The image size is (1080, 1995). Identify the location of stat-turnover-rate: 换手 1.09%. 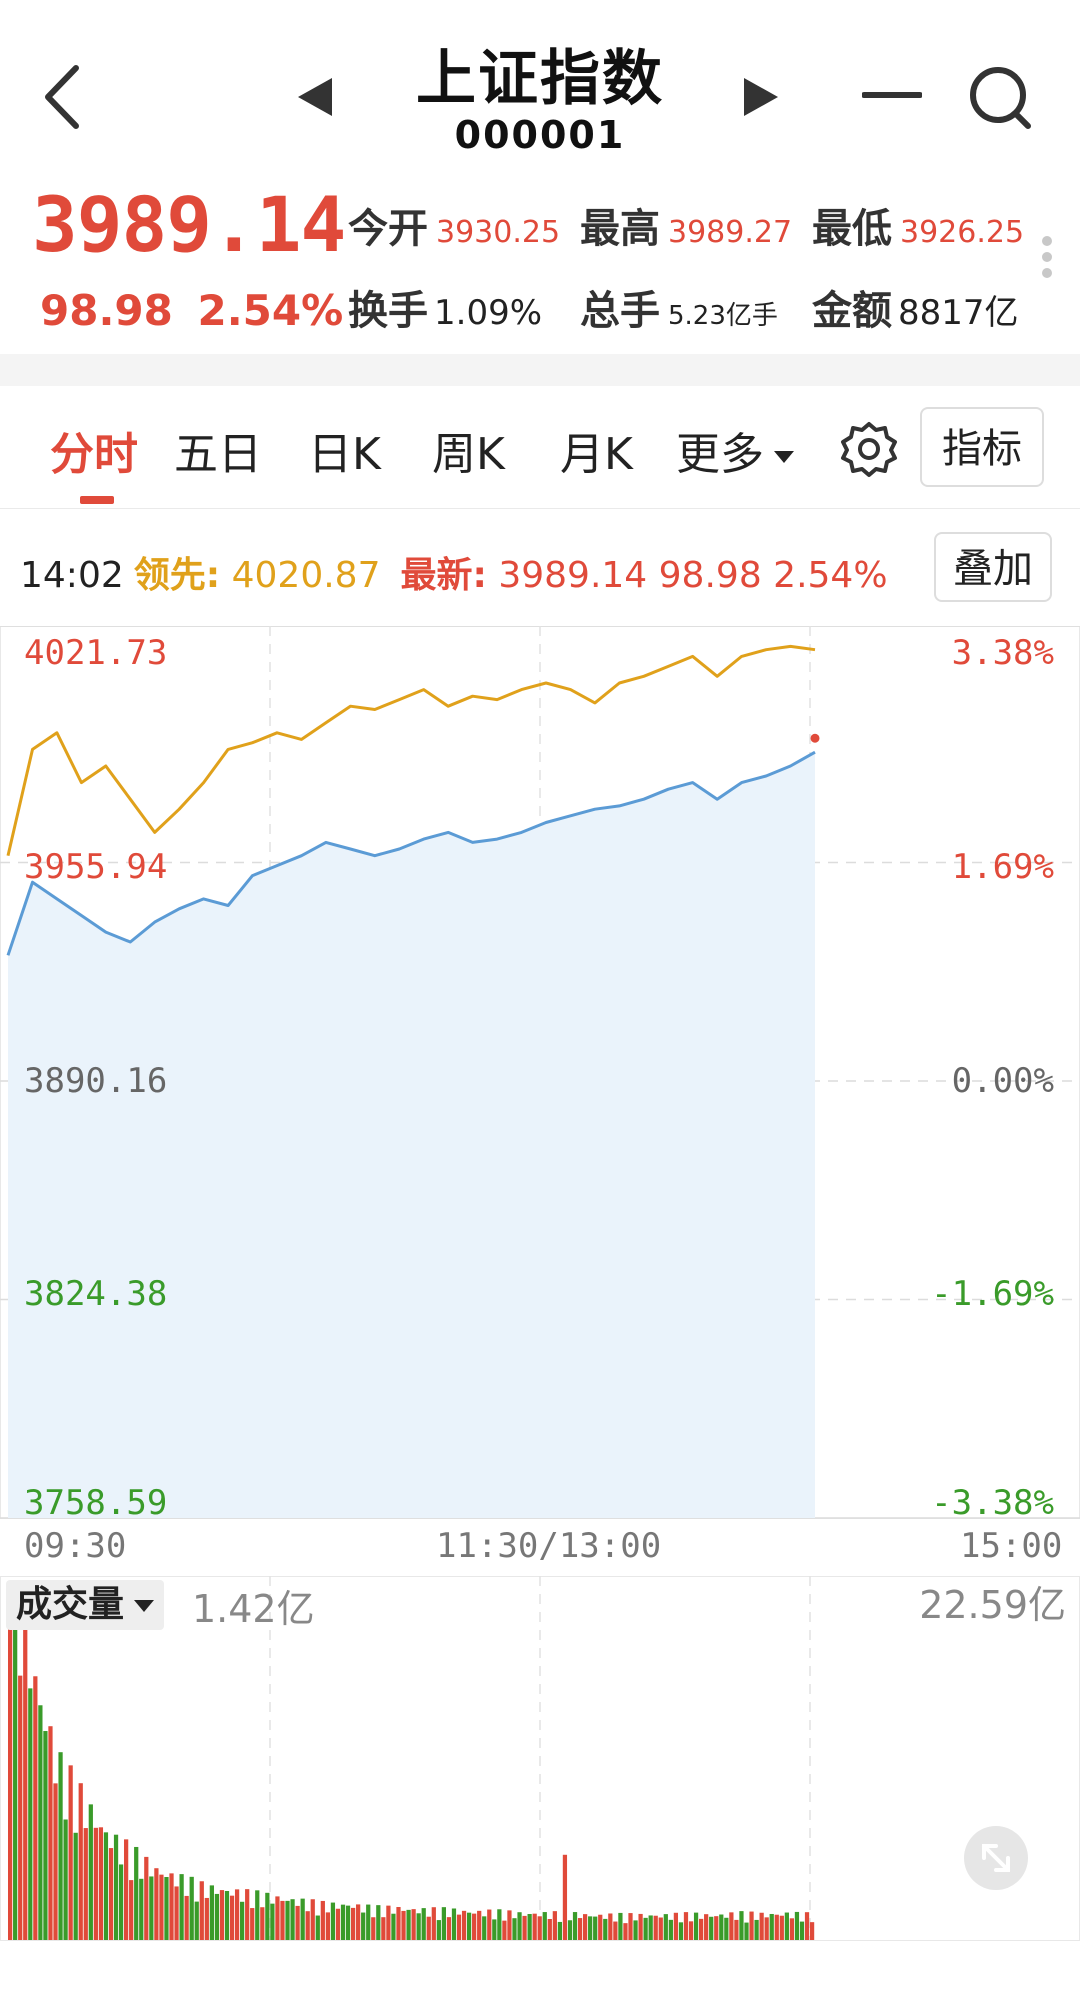
(445, 307).